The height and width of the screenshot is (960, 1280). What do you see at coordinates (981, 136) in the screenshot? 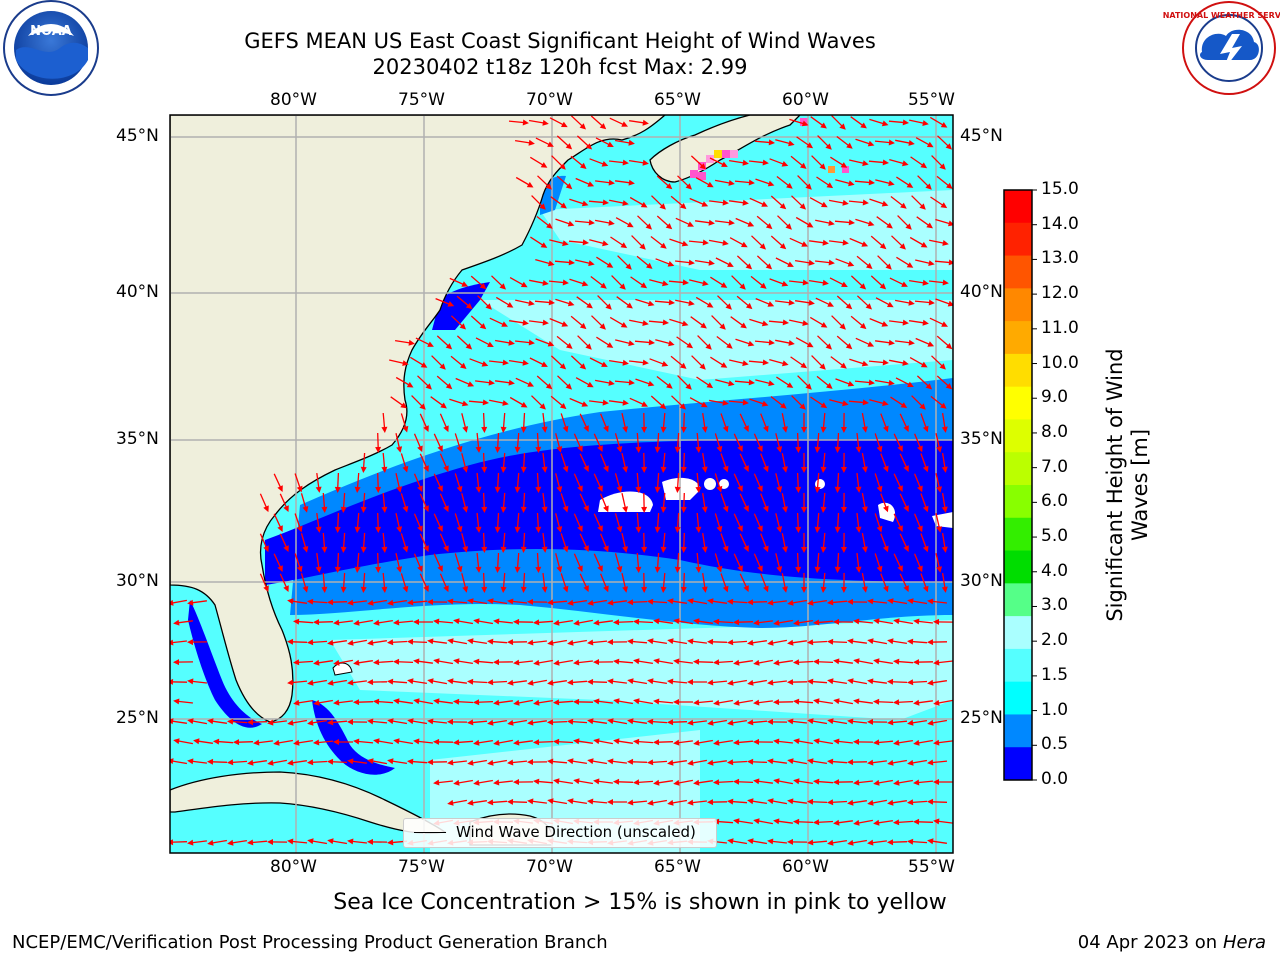
I see `lat-tick-right: 45°N` at bounding box center [981, 136].